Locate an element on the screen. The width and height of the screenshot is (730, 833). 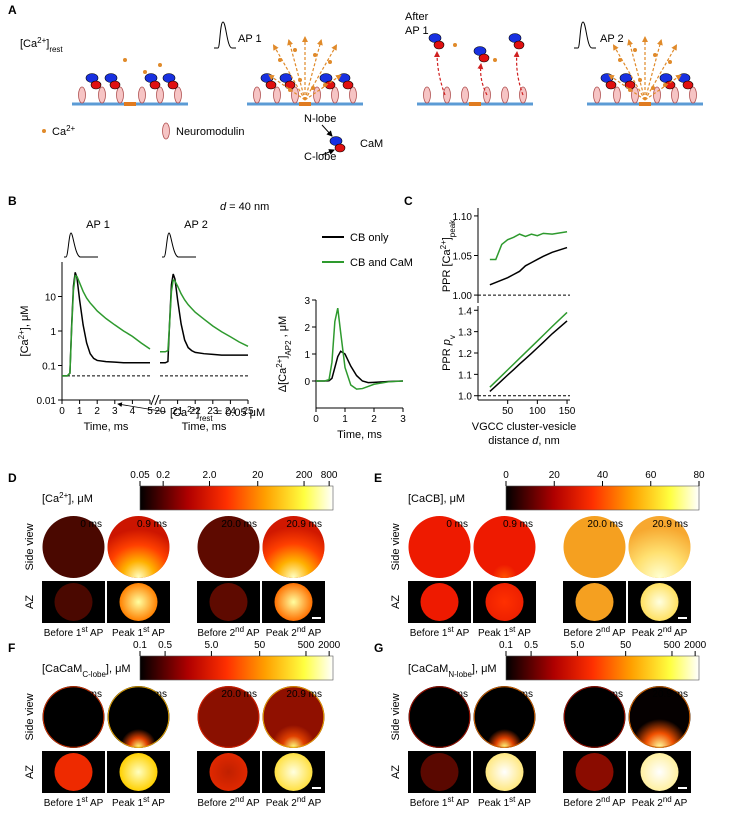
y-axis-label-part: , μM is located at coordinates (283, 328).